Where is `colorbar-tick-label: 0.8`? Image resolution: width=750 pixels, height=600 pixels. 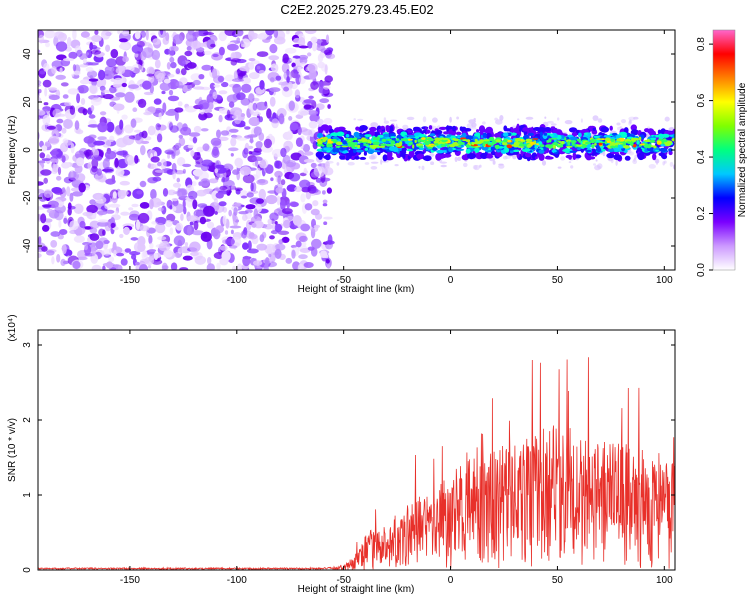
colorbar-tick-label: 0.8 is located at coordinates (701, 44).